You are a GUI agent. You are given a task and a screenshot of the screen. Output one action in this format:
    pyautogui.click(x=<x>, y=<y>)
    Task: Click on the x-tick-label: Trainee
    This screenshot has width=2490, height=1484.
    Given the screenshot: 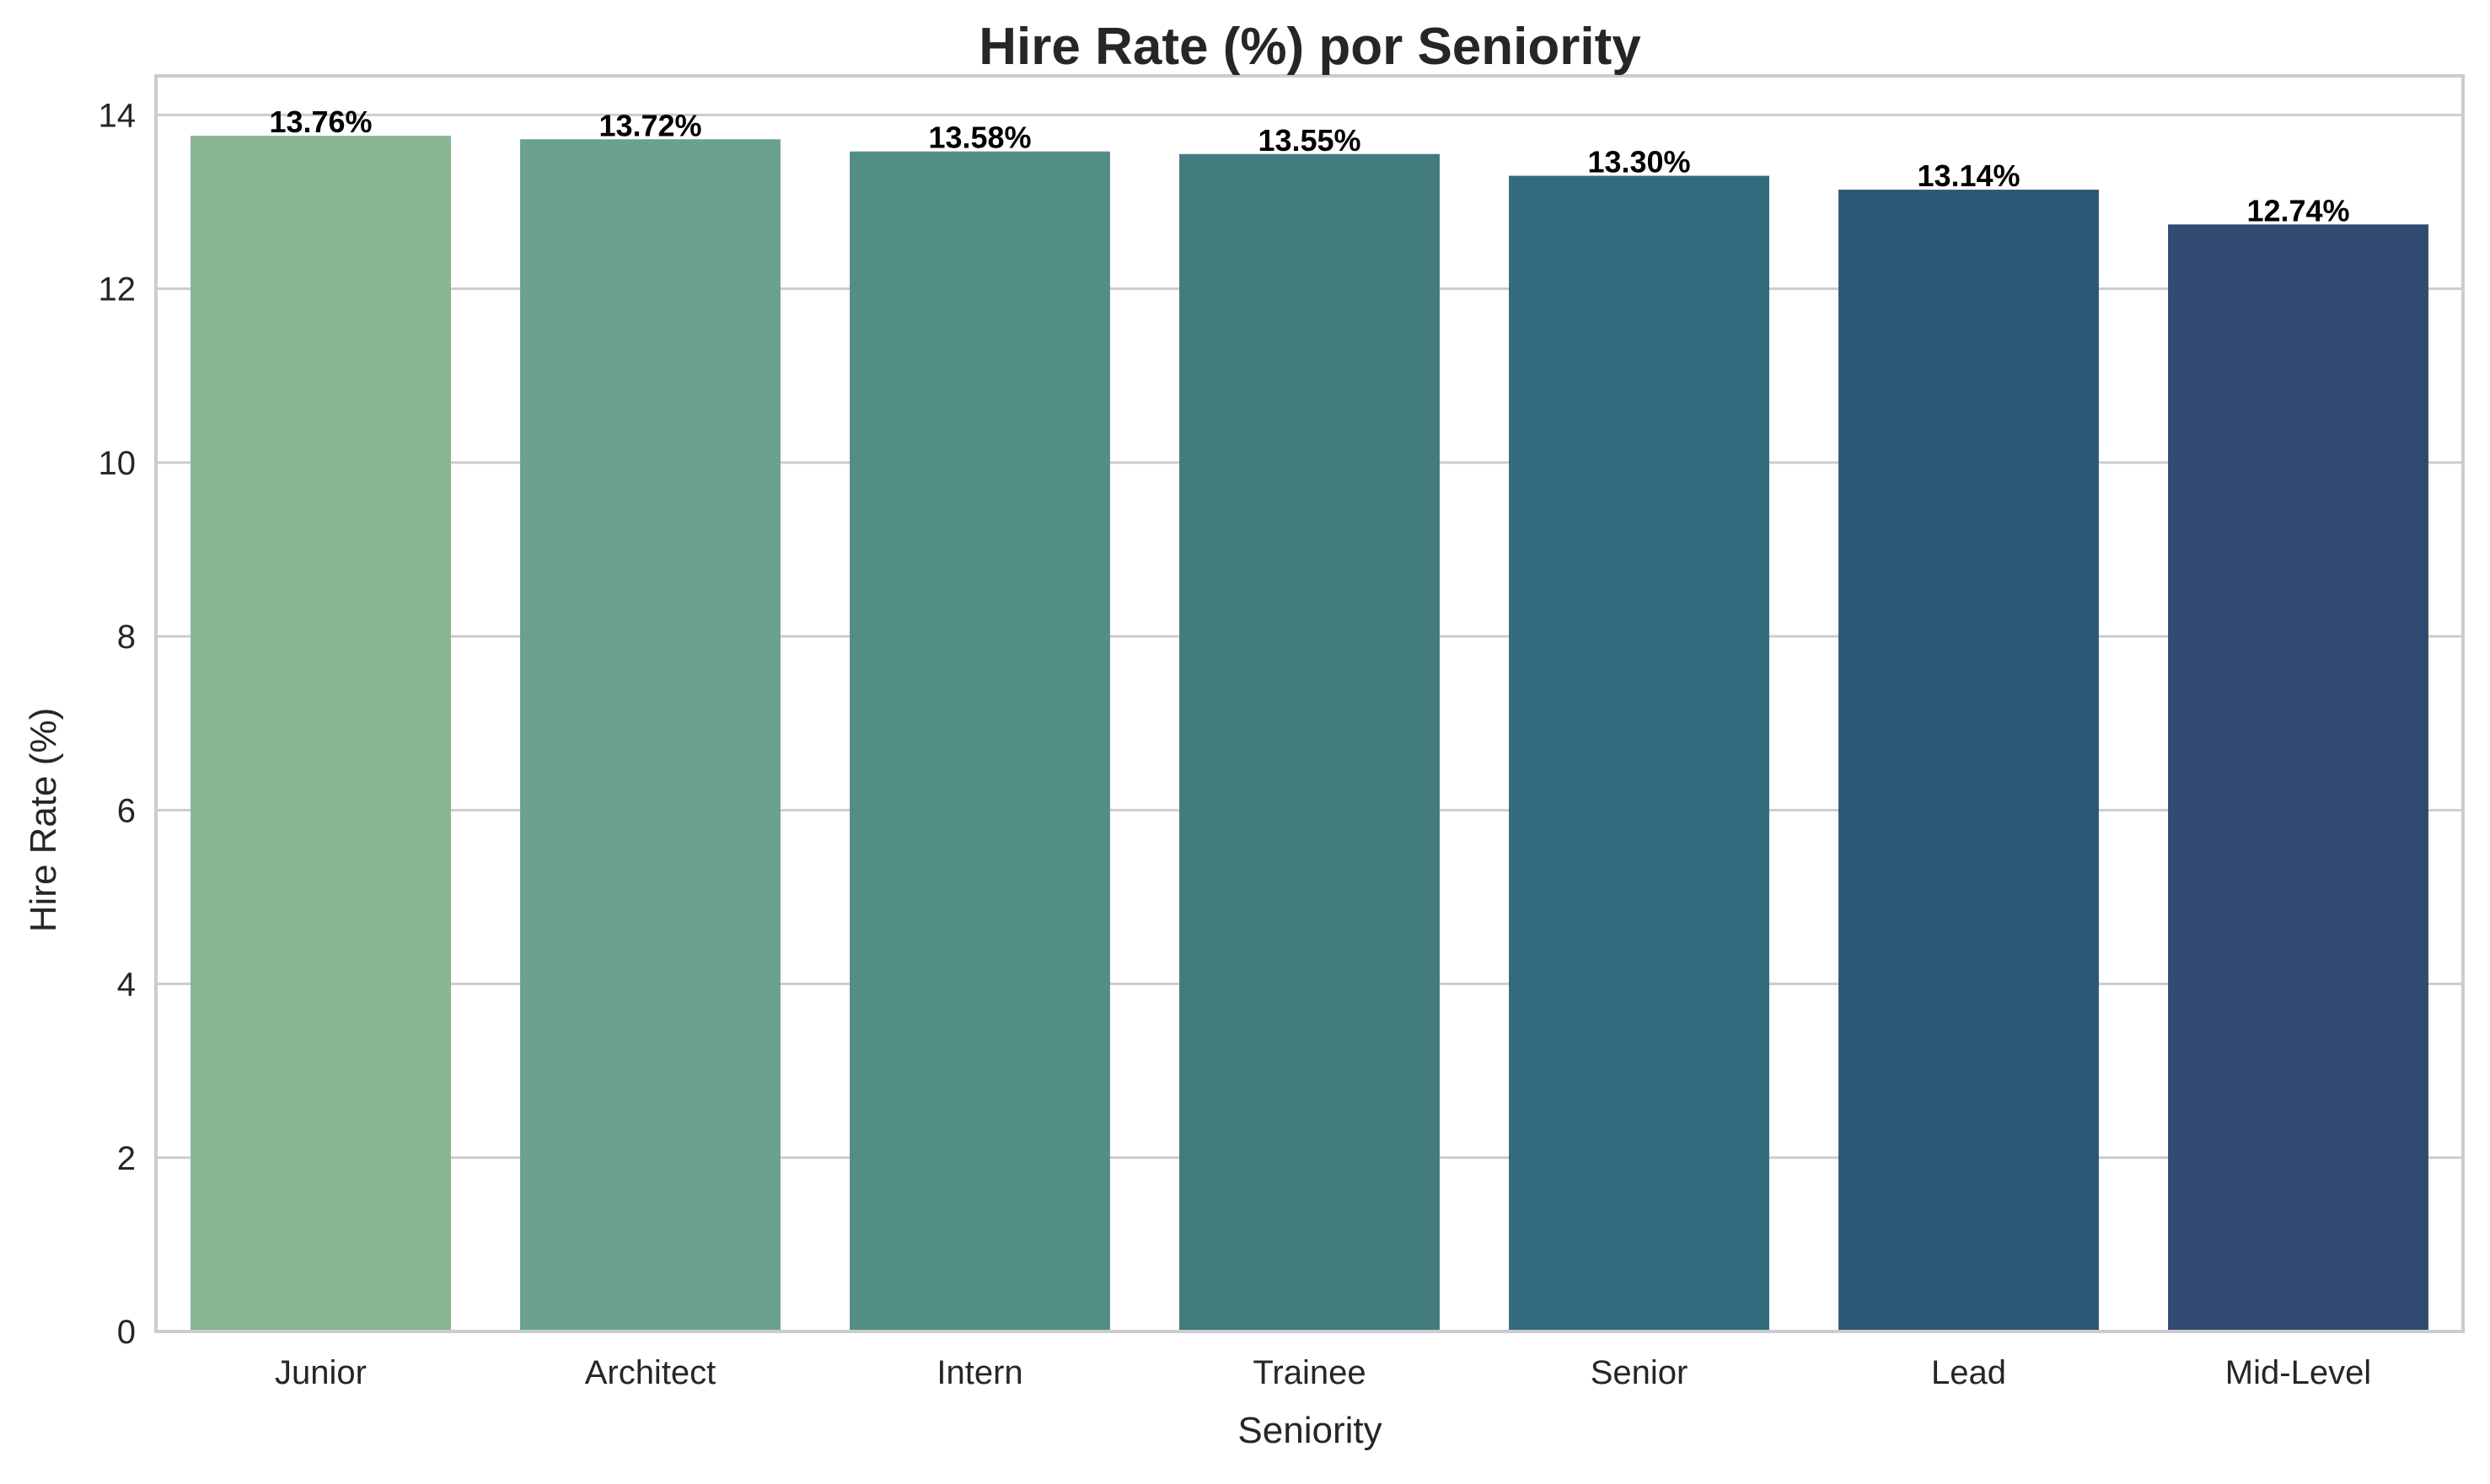 What is the action you would take?
    pyautogui.click(x=1309, y=1372)
    